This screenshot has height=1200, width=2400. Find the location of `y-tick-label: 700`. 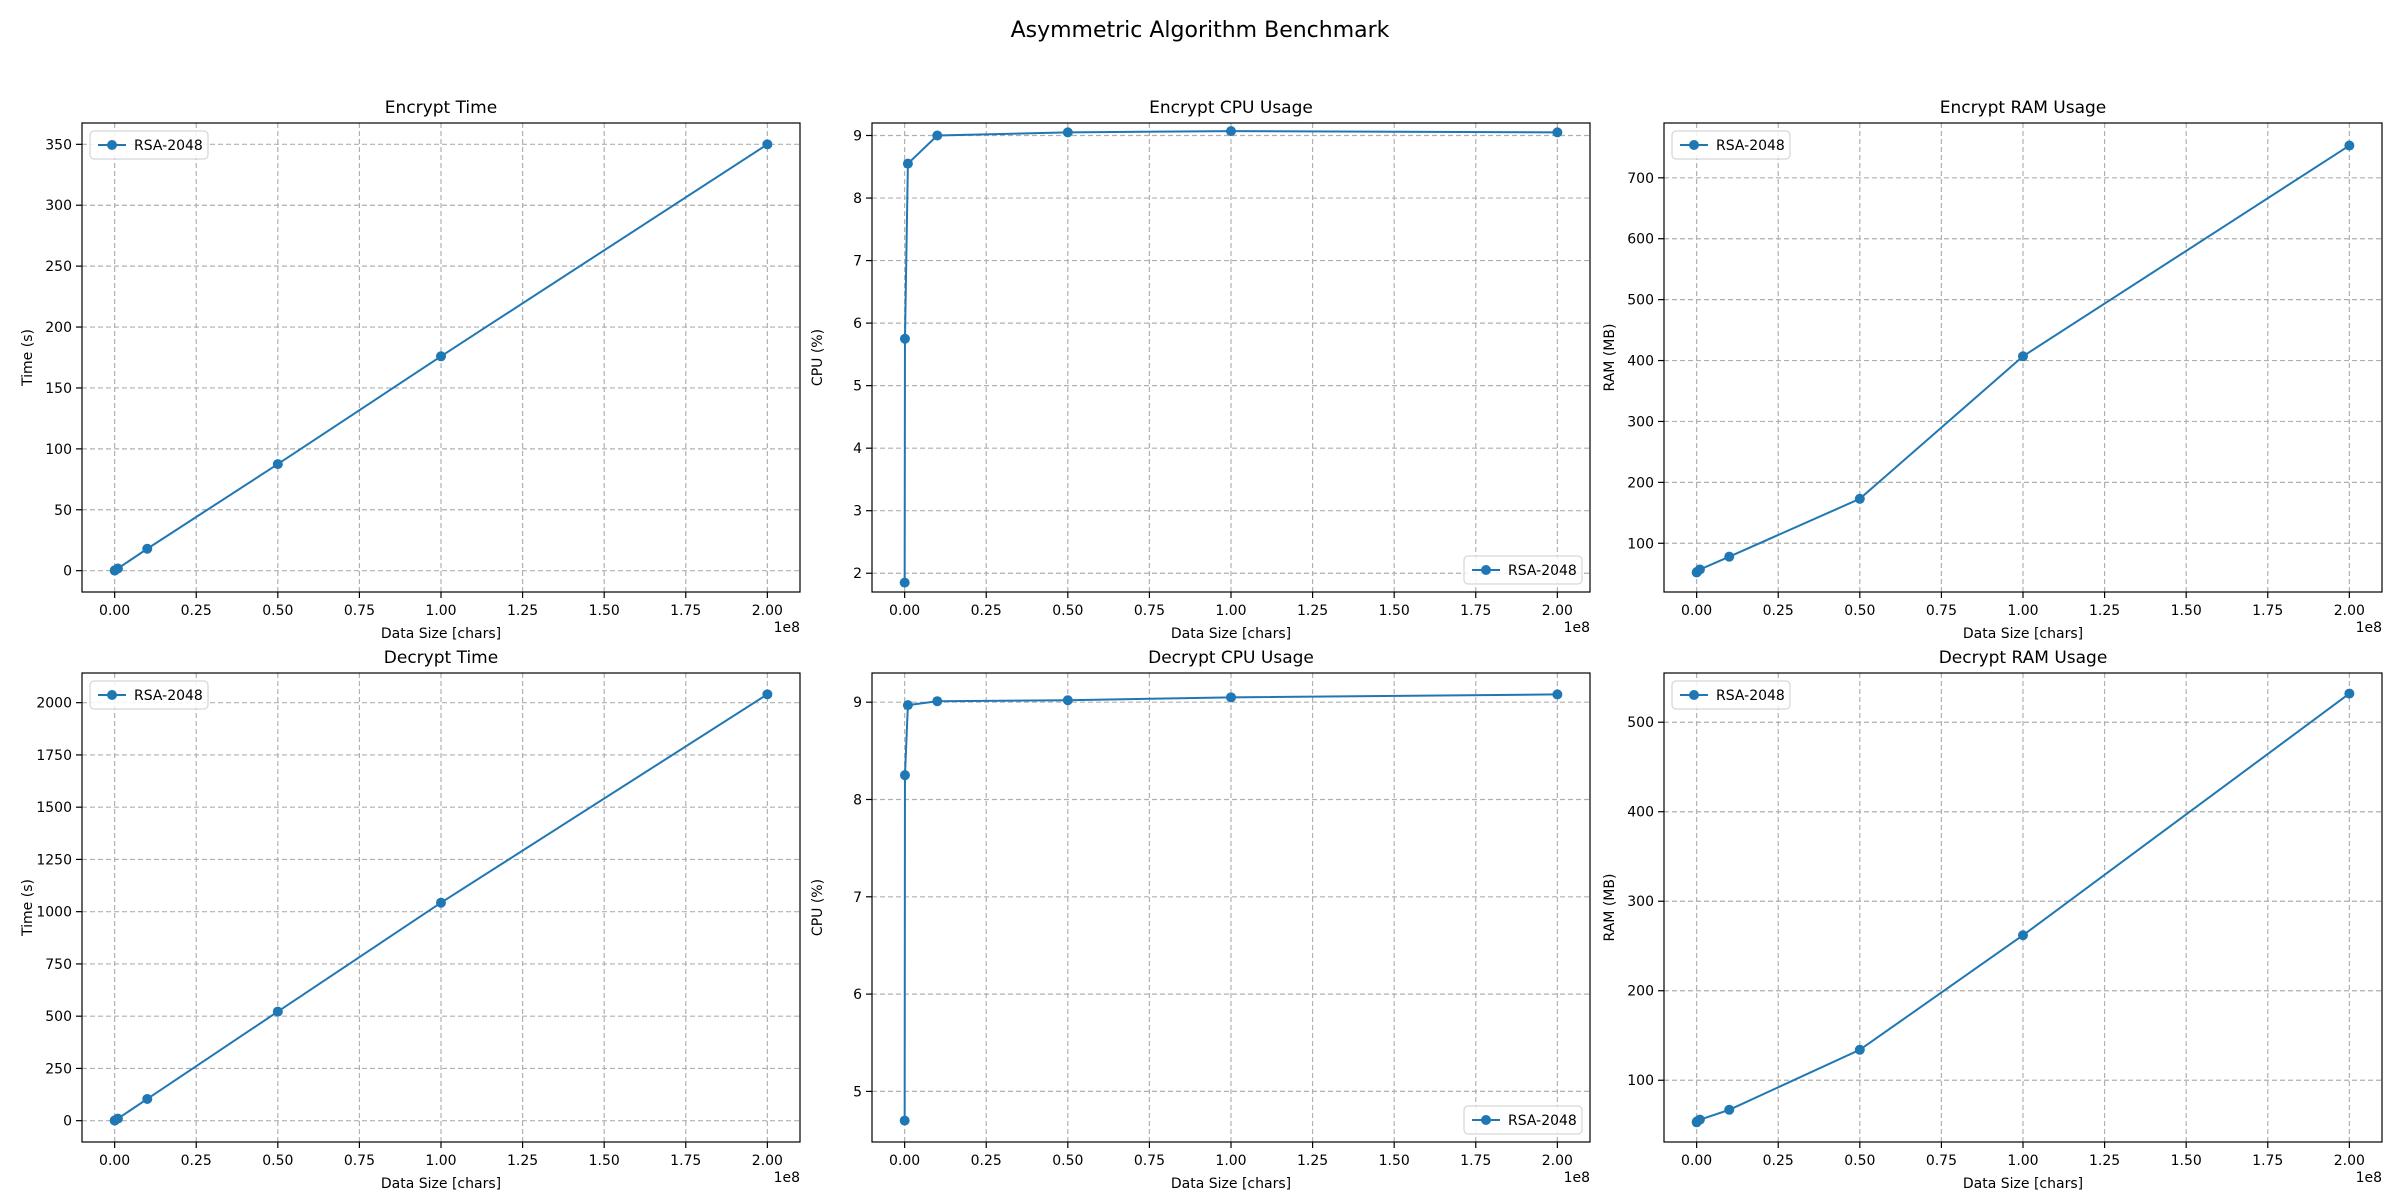

y-tick-label: 700 is located at coordinates (1640, 179).